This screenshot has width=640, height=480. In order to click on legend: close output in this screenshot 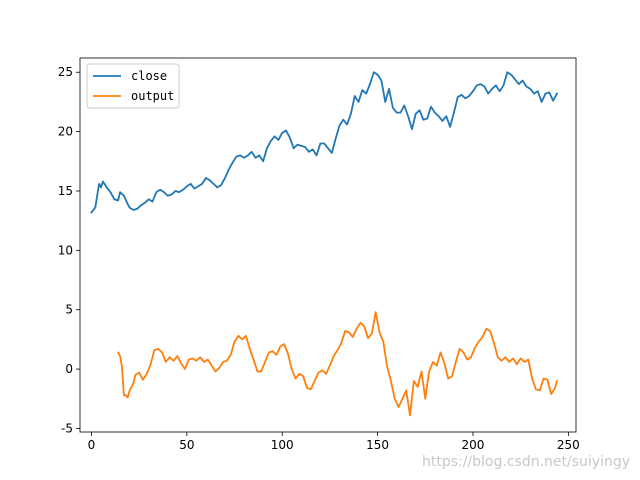, I will do `click(133, 86)`.